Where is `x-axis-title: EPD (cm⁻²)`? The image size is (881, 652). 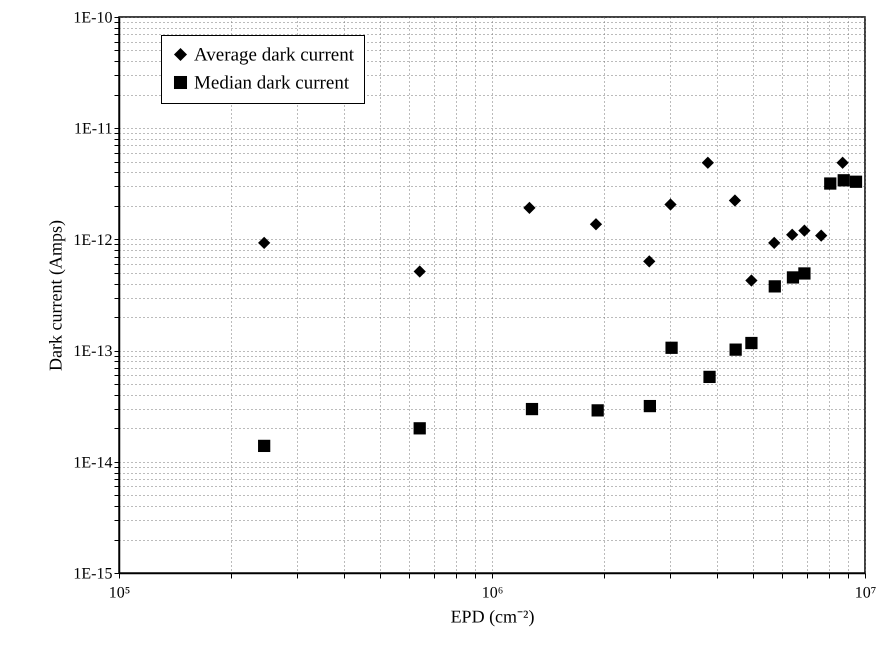
x-axis-title: EPD (cm⁻²) is located at coordinates (492, 616).